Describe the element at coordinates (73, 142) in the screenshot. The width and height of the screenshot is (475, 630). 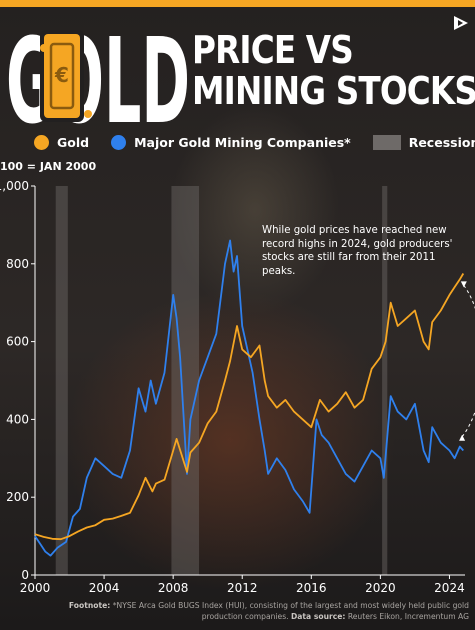
I see `legend-gold-label: Gold` at that location.